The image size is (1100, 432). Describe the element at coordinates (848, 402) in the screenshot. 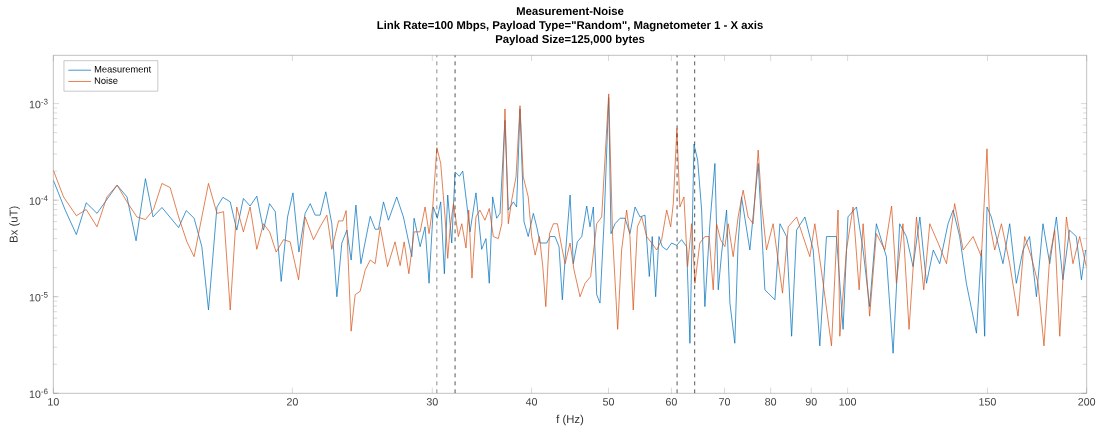

I see `x-tick-label: 100` at that location.